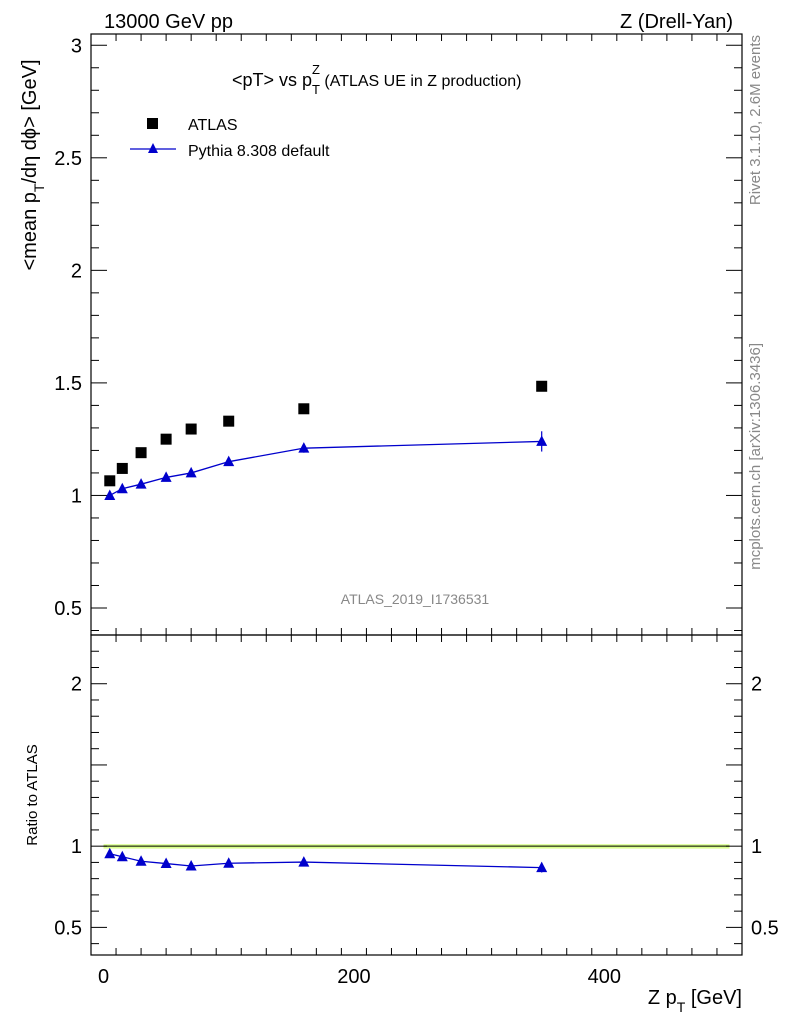 The height and width of the screenshot is (1024, 786). I want to click on analysis-watermark: ATLAS_2019_I1736531, so click(415, 599).